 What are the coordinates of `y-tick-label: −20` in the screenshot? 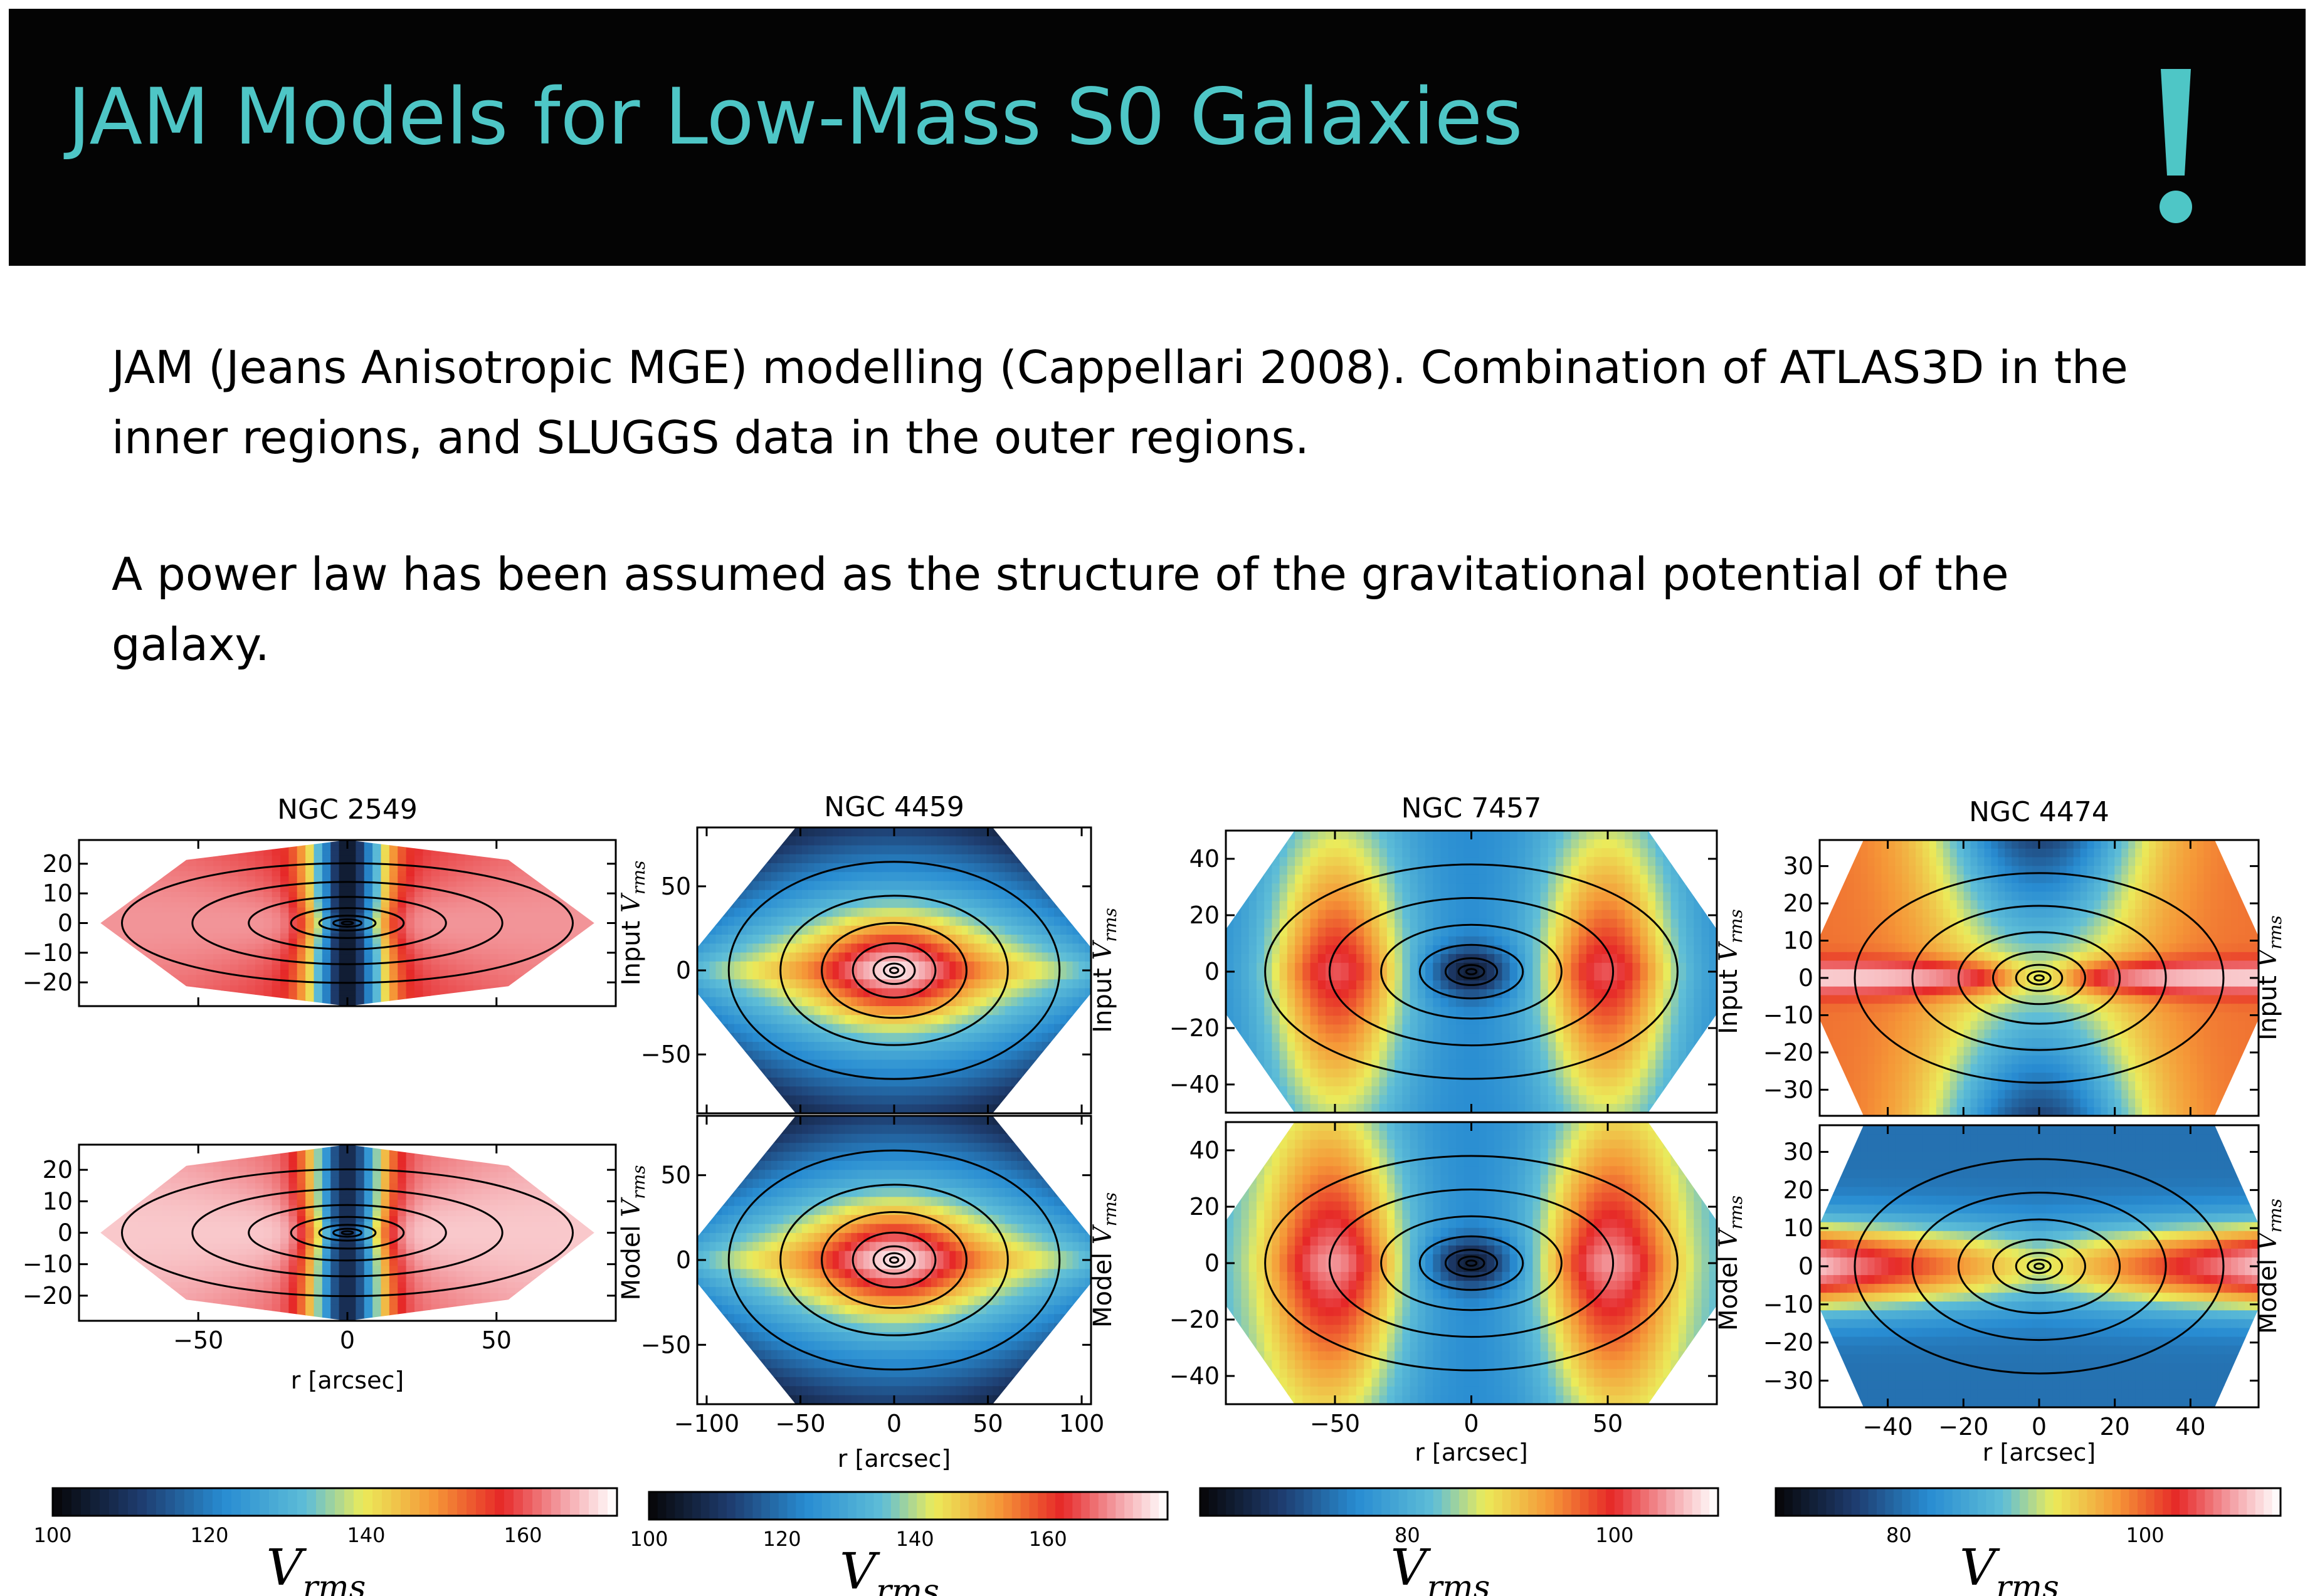 It's located at (48, 1296).